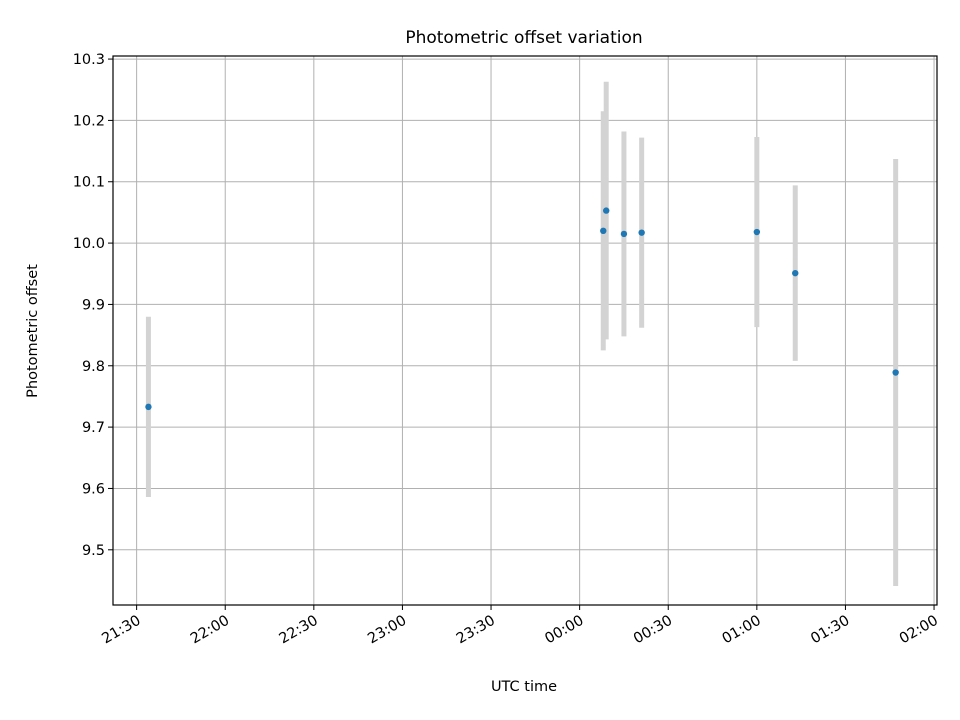 The height and width of the screenshot is (720, 960). I want to click on chart-title: Photometric offset variation, so click(523, 38).